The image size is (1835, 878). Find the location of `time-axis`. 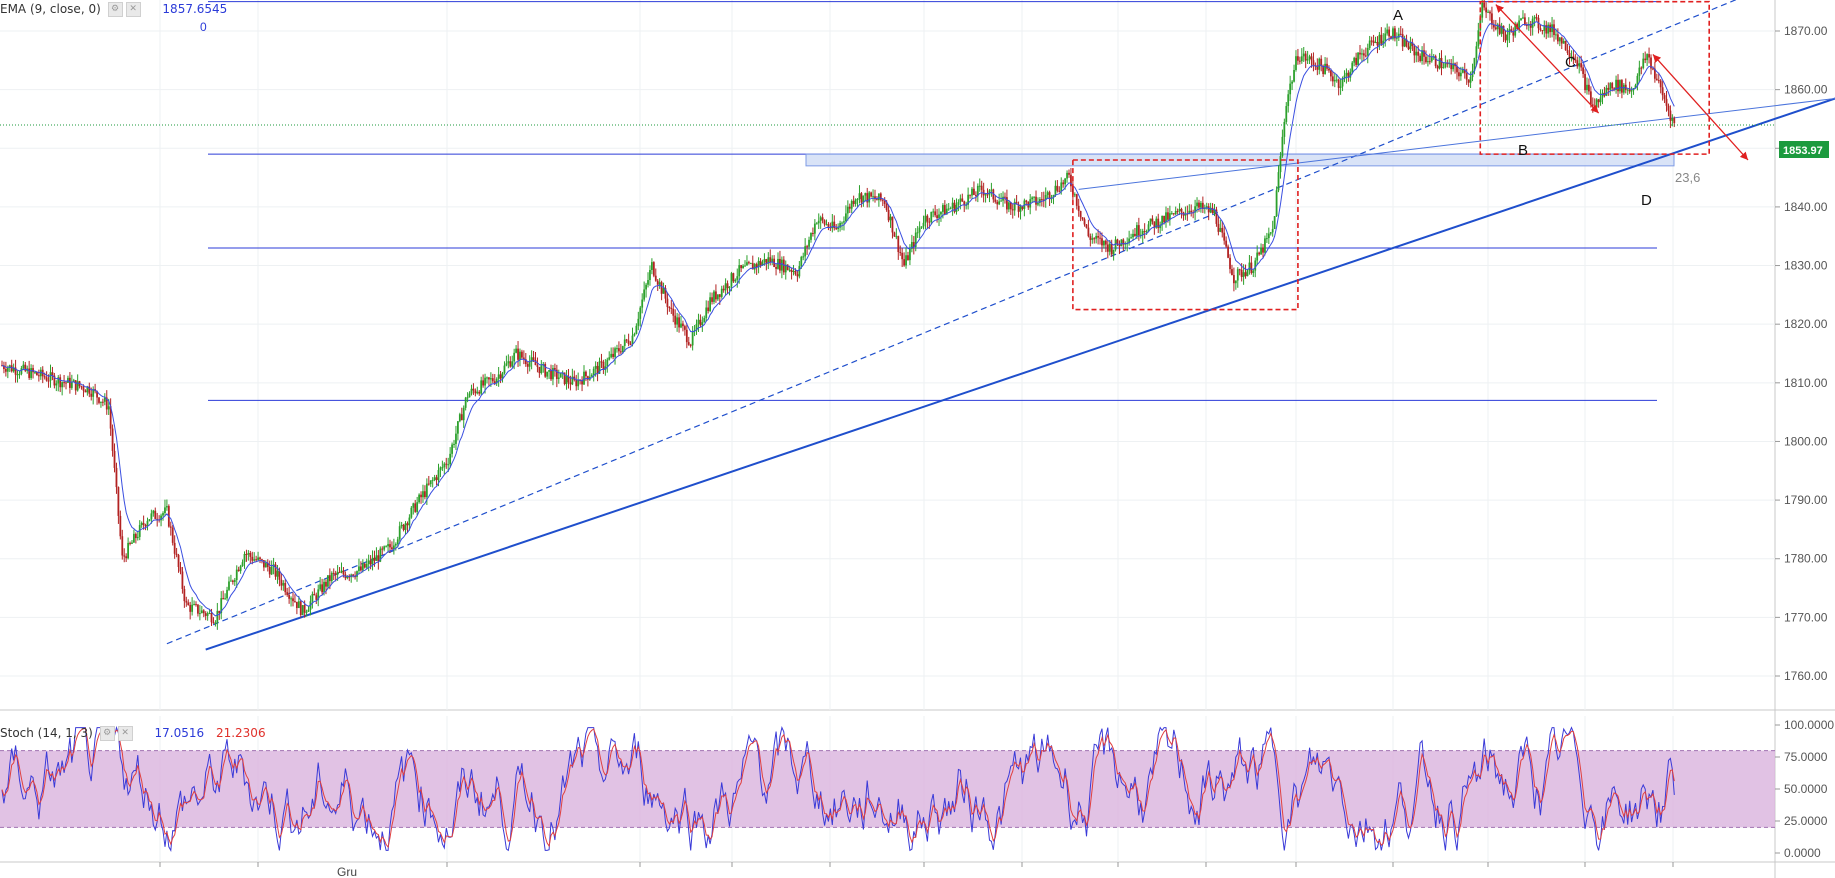

time-axis is located at coordinates (916, 864).